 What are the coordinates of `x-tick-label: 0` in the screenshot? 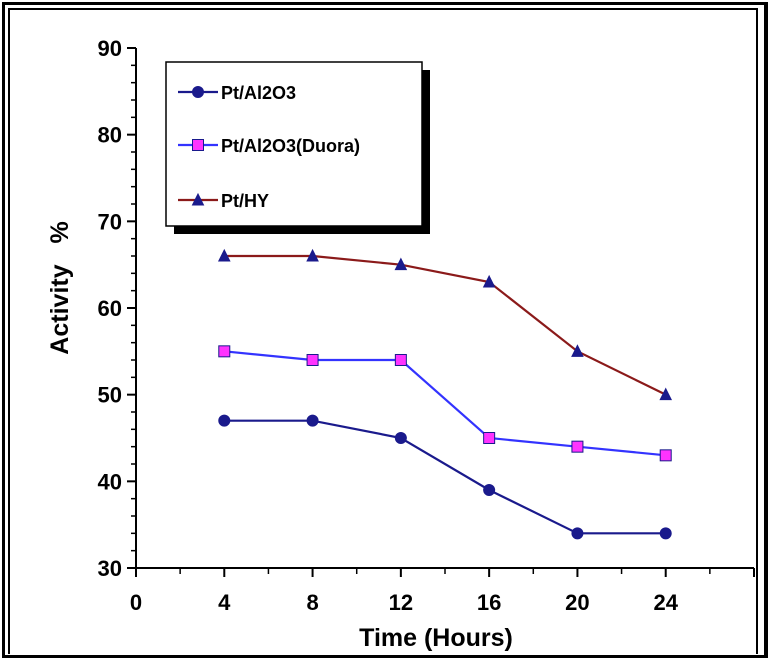 It's located at (136, 602).